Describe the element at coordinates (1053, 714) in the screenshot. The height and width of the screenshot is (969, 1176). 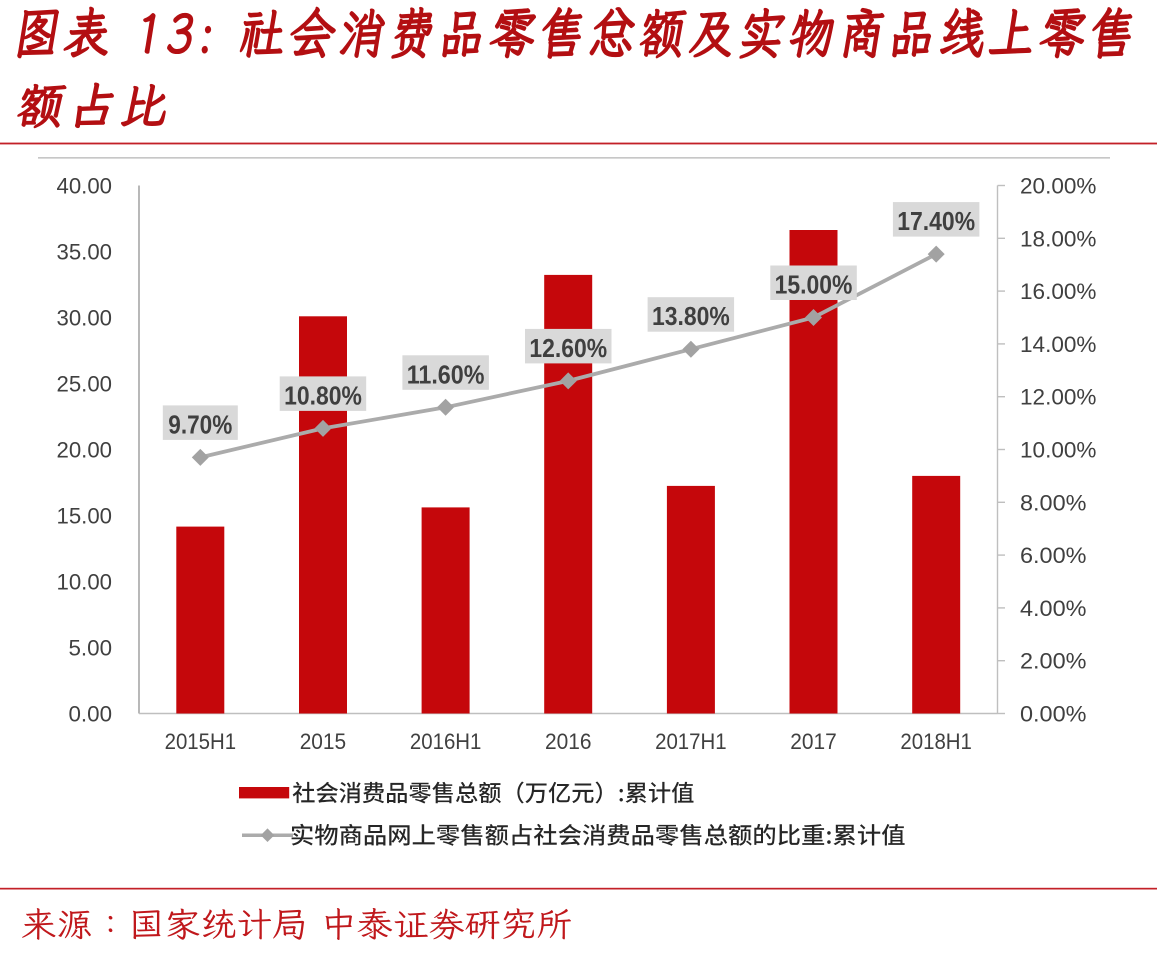
I see `svg-text: 0.00%` at that location.